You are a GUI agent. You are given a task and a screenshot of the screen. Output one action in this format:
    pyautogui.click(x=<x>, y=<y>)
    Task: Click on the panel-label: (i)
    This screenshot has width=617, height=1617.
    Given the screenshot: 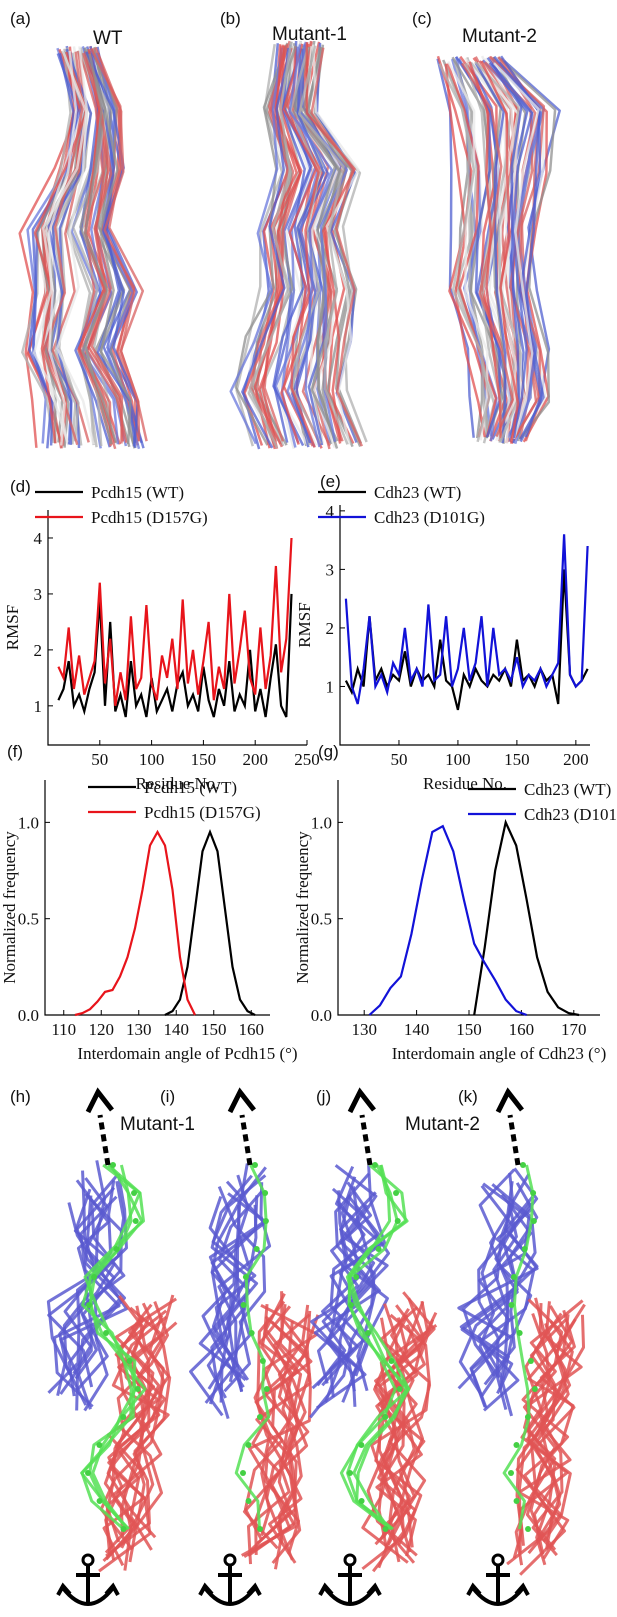 What is the action you would take?
    pyautogui.click(x=167, y=1096)
    